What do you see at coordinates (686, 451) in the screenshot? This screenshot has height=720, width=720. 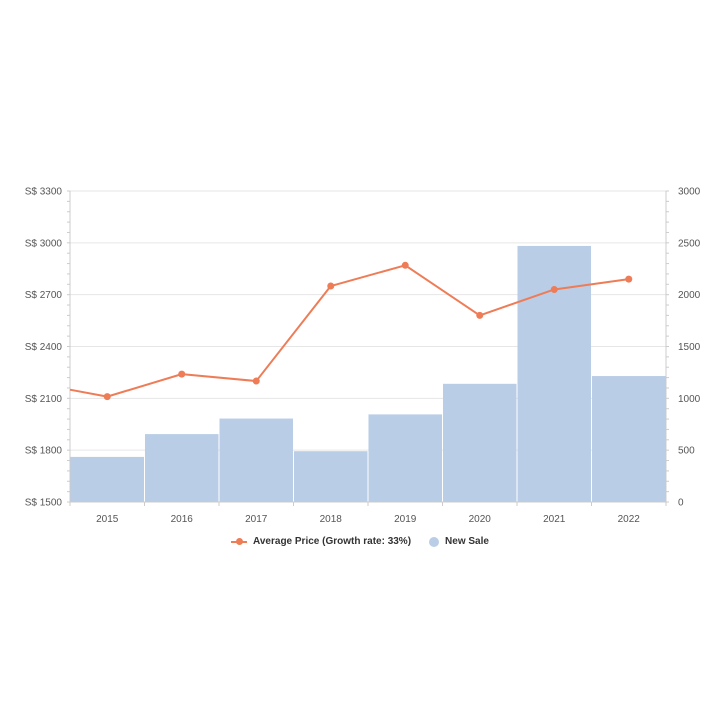 I see `y-right-tick-label: 500` at bounding box center [686, 451].